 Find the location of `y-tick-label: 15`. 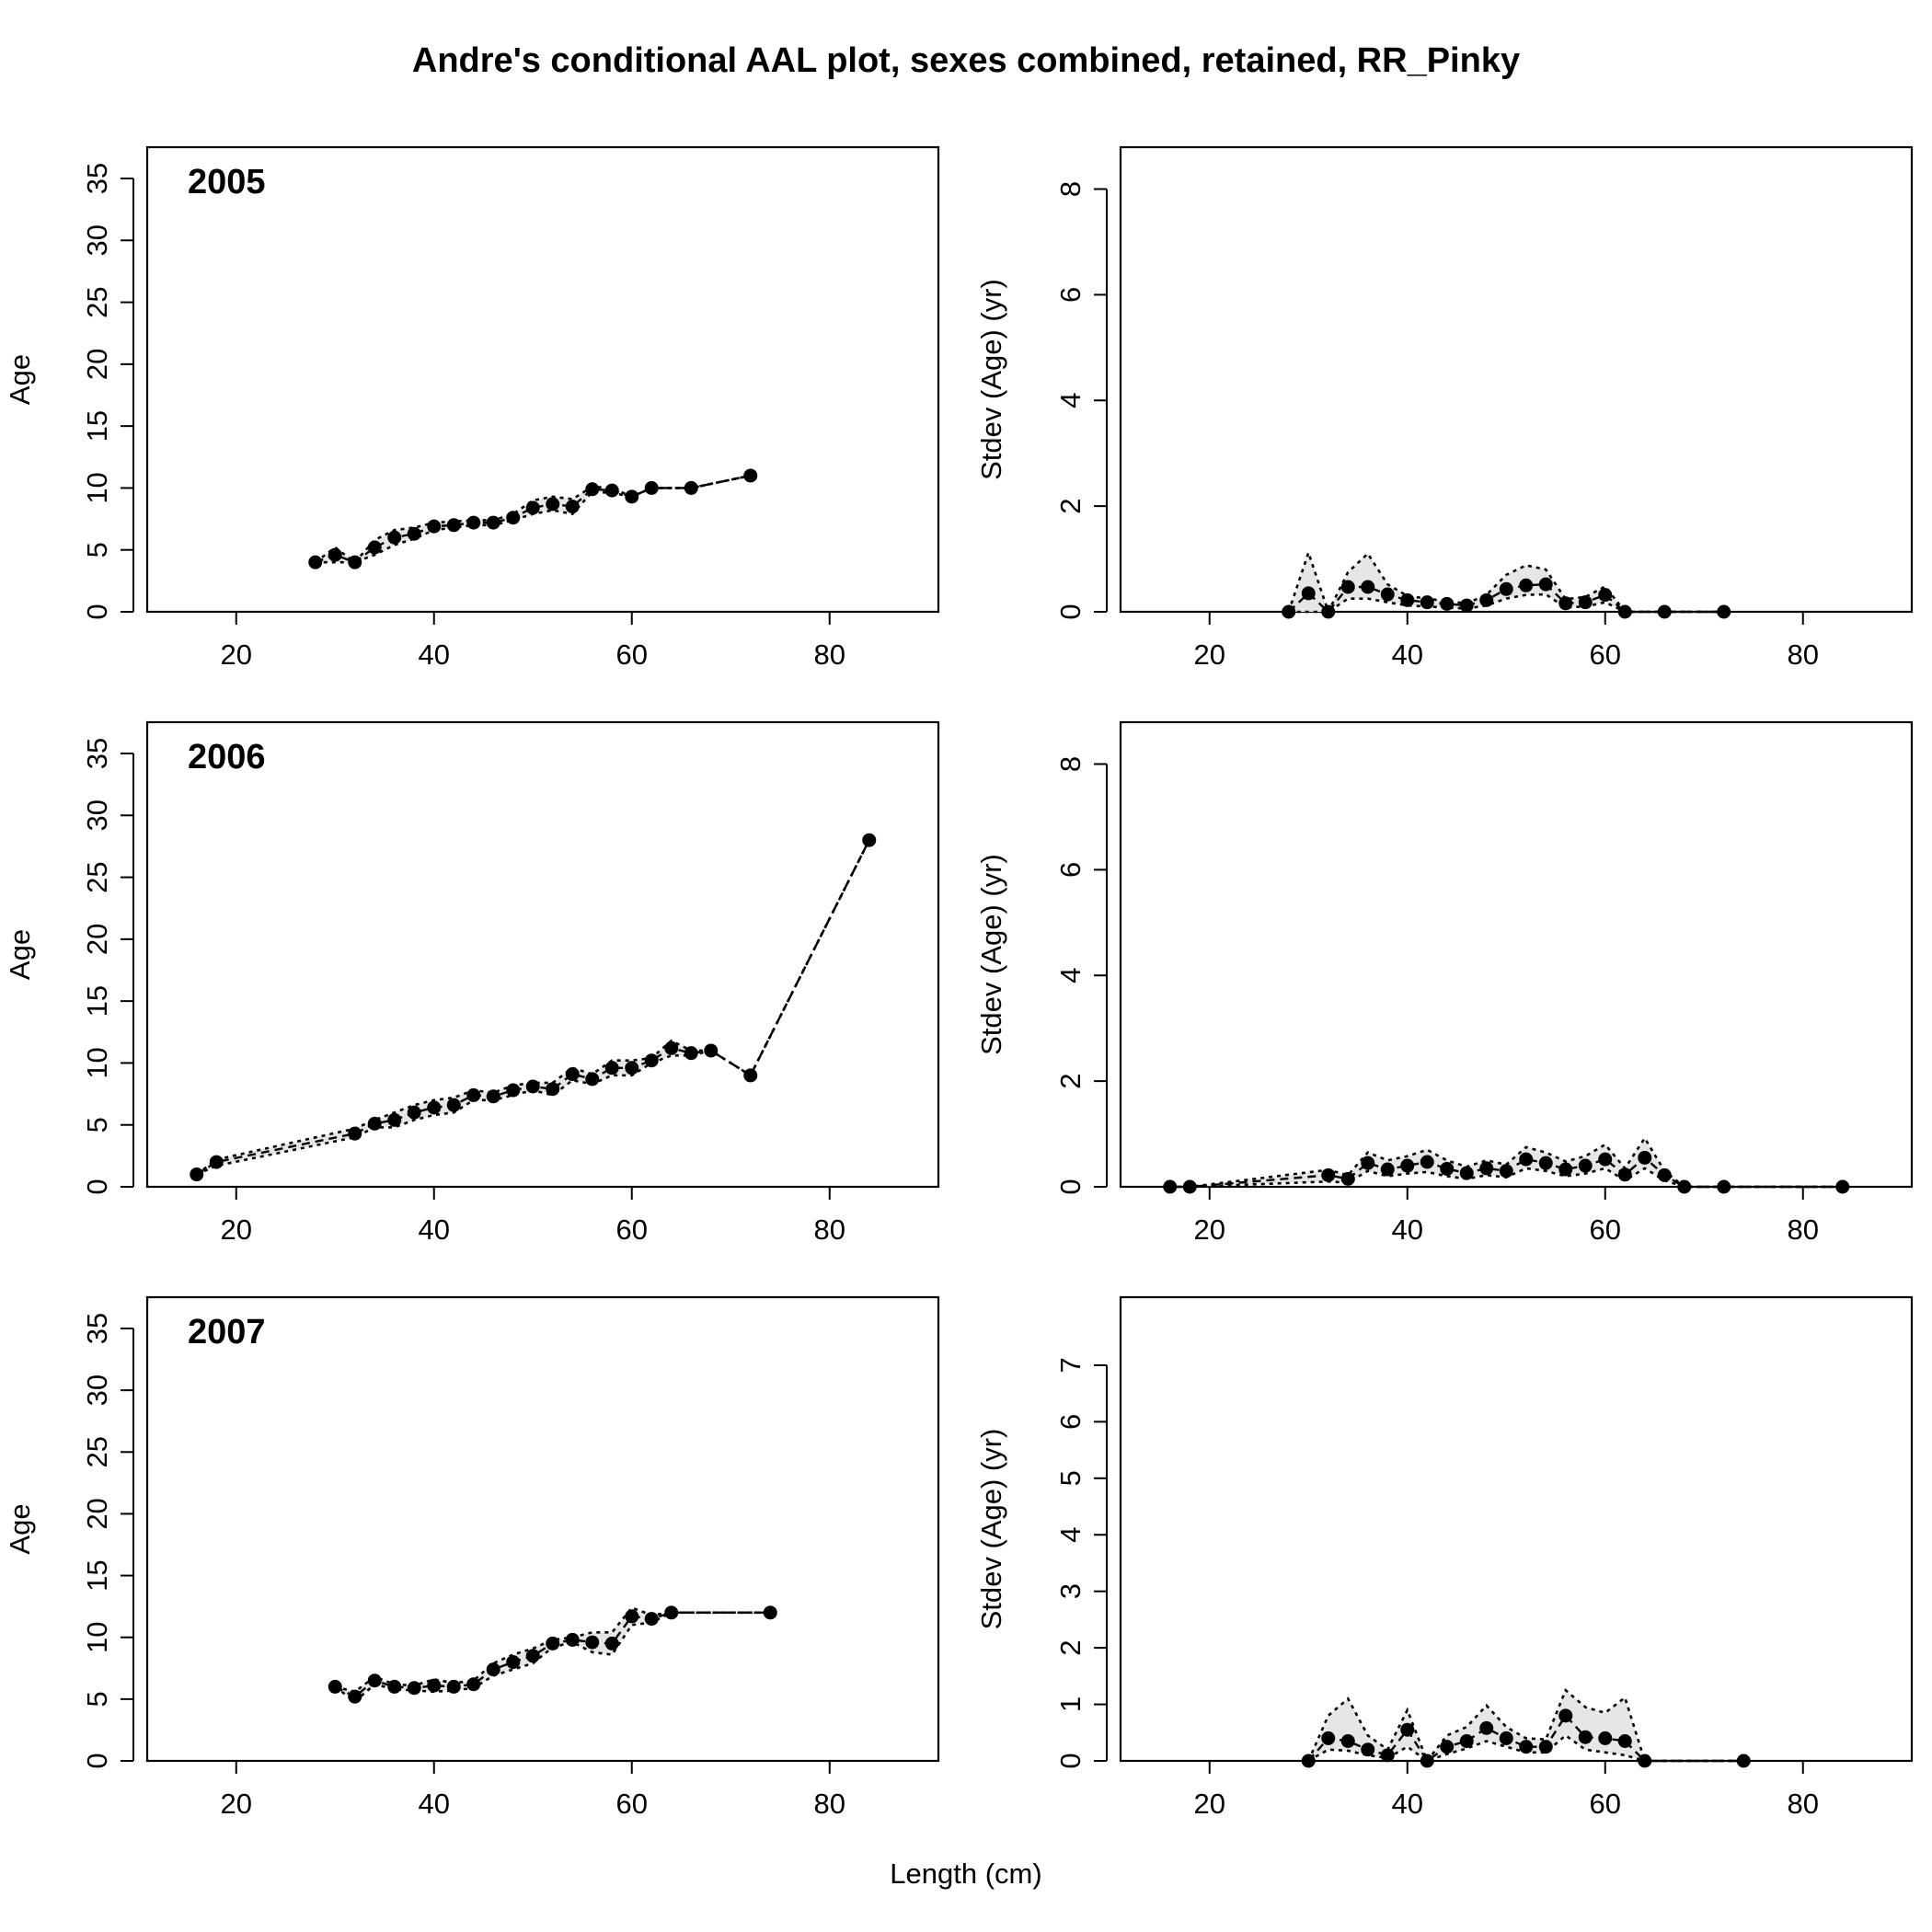

y-tick-label: 15 is located at coordinates (97, 426).